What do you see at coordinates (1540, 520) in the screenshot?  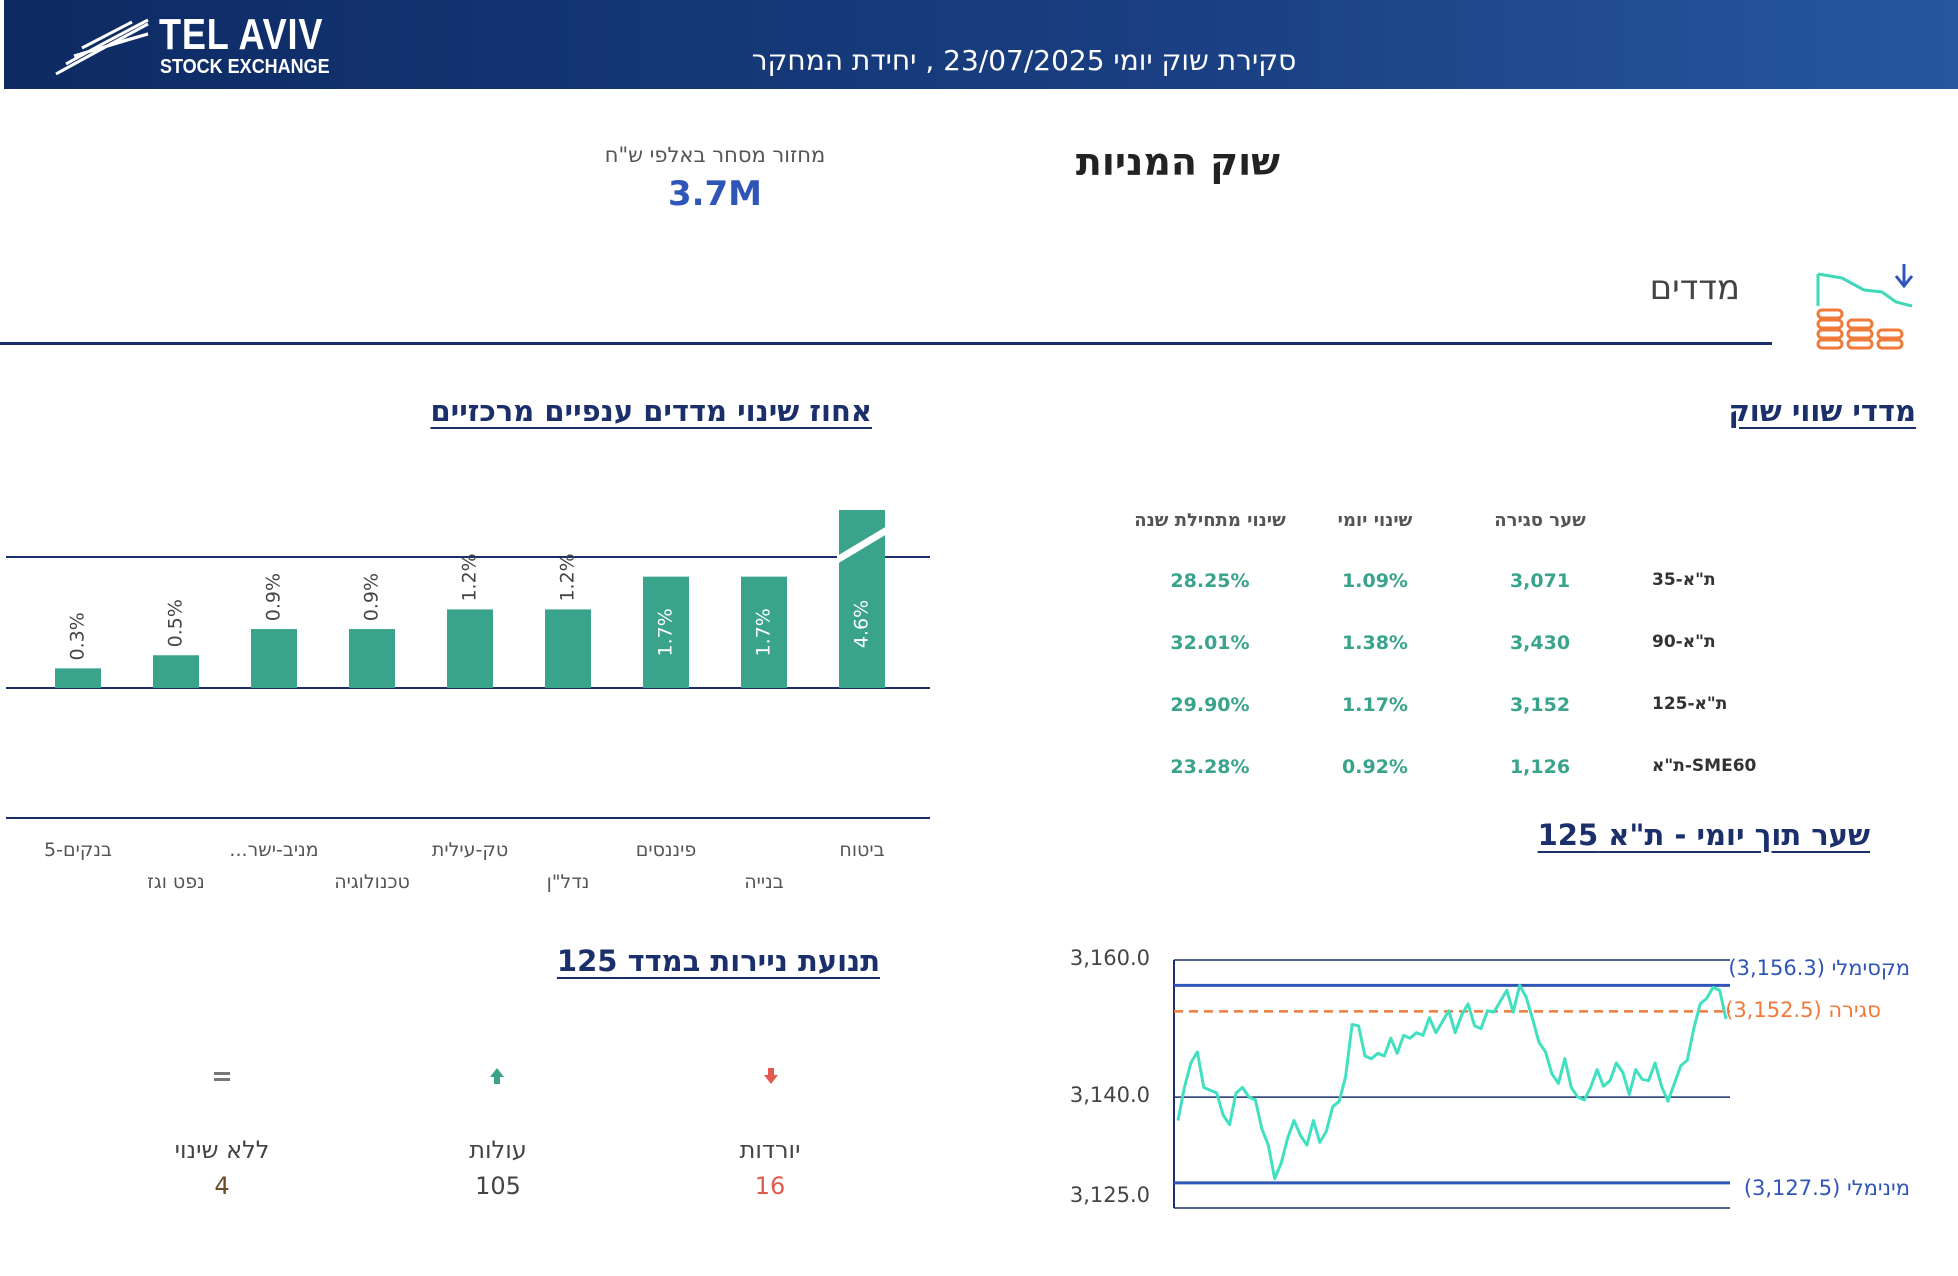 I see `col-header-close: שער סגירה` at bounding box center [1540, 520].